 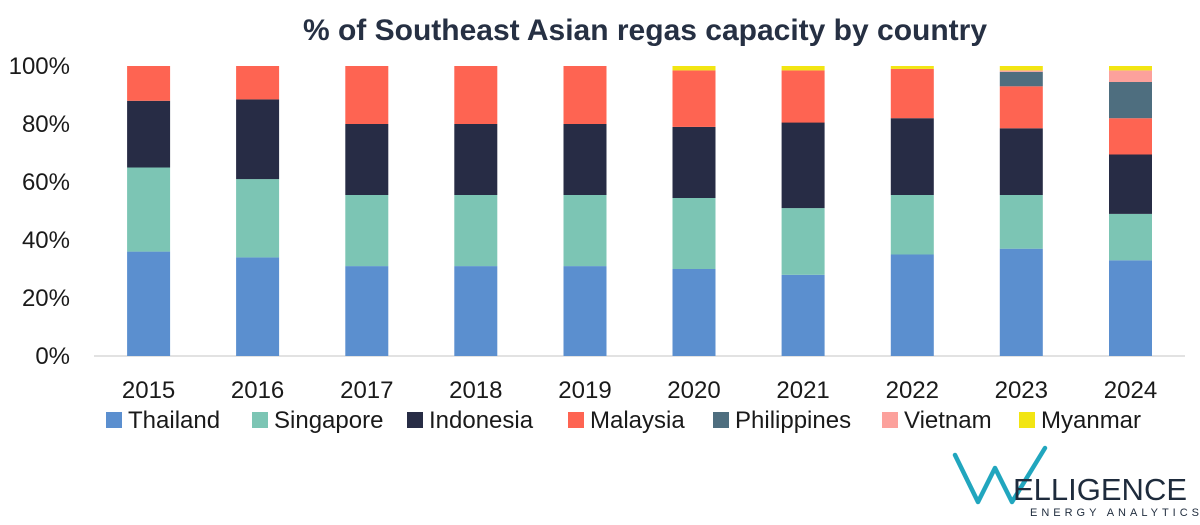 What do you see at coordinates (1091, 420) in the screenshot?
I see `legend-label-myanmar: Myanmar` at bounding box center [1091, 420].